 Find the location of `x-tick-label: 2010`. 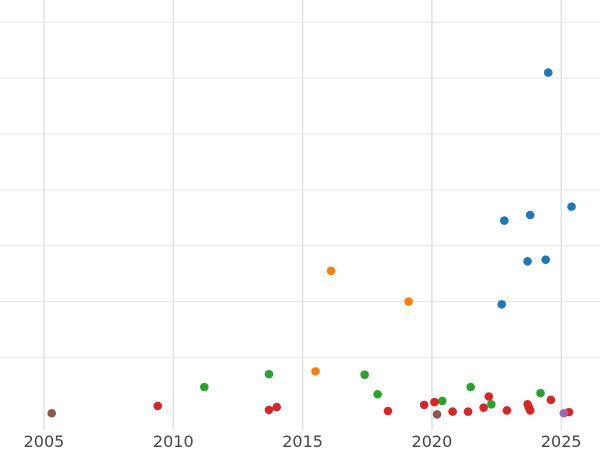

x-tick-label: 2010 is located at coordinates (173, 441).